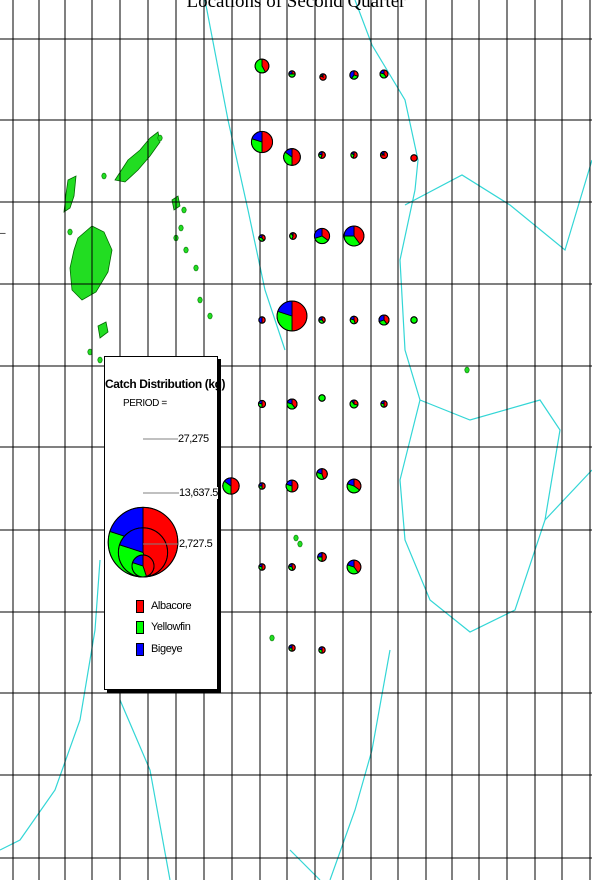  I want to click on size-label-medium: 13,637.5, so click(198, 493).